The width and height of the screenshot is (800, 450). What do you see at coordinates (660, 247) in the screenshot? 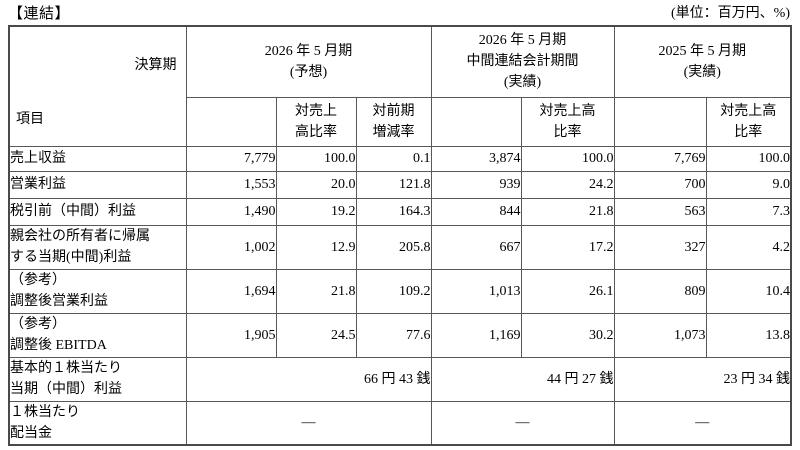
I see `value-cell: 327` at bounding box center [660, 247].